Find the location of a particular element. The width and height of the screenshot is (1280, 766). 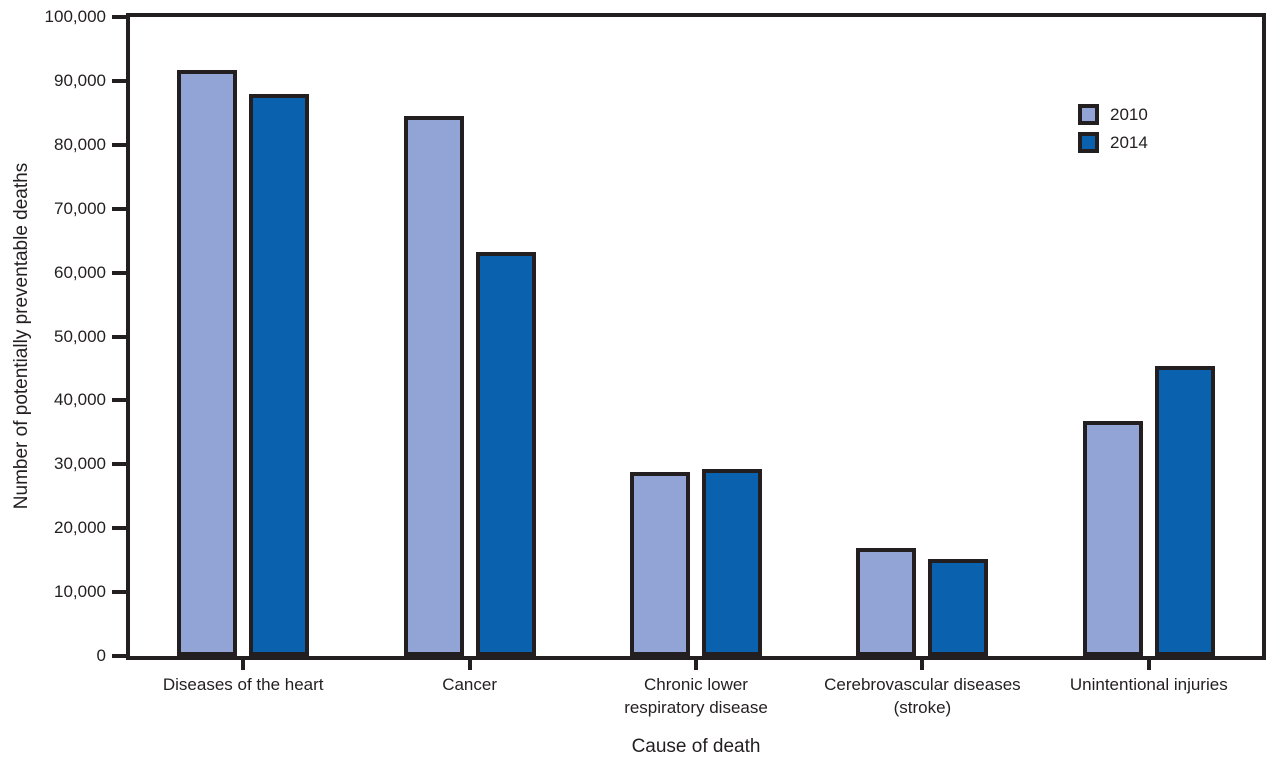

bar-2010-cerebrovascular-diseases-stroke is located at coordinates (886, 601).